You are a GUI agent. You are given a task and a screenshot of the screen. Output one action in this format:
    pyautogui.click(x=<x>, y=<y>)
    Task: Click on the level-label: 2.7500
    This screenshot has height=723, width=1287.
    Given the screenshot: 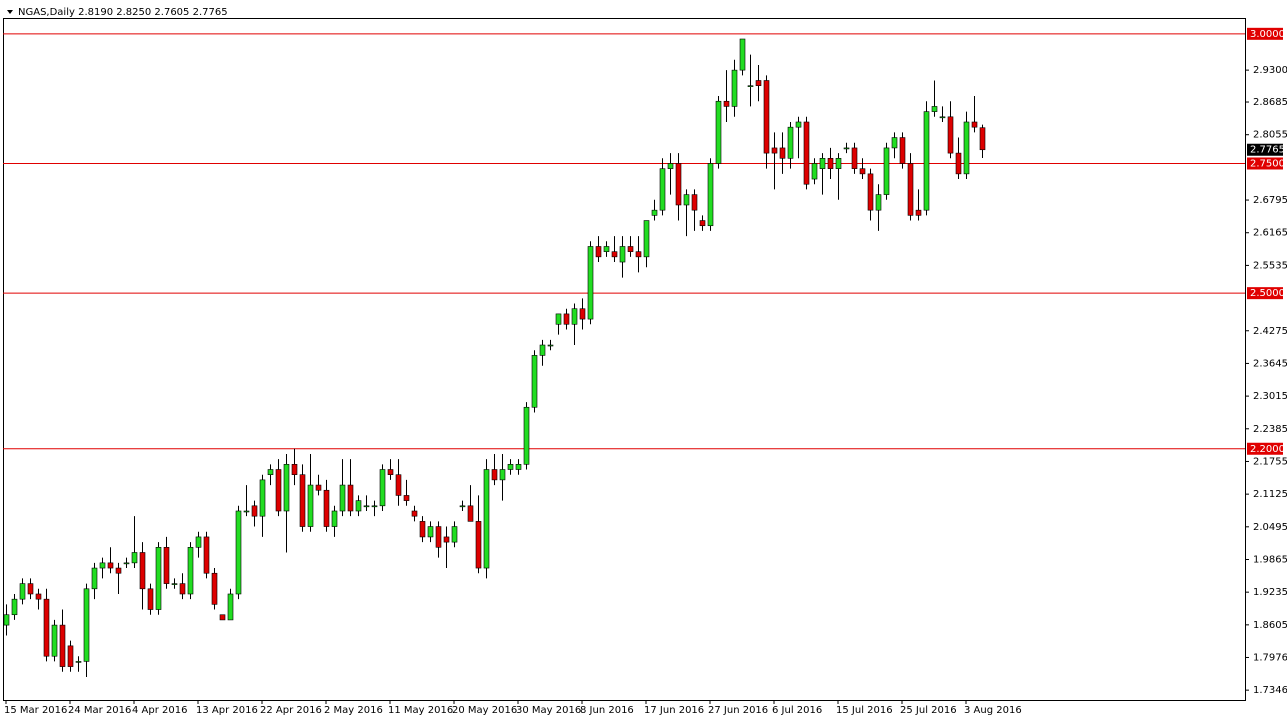 What is the action you would take?
    pyautogui.click(x=1267, y=163)
    